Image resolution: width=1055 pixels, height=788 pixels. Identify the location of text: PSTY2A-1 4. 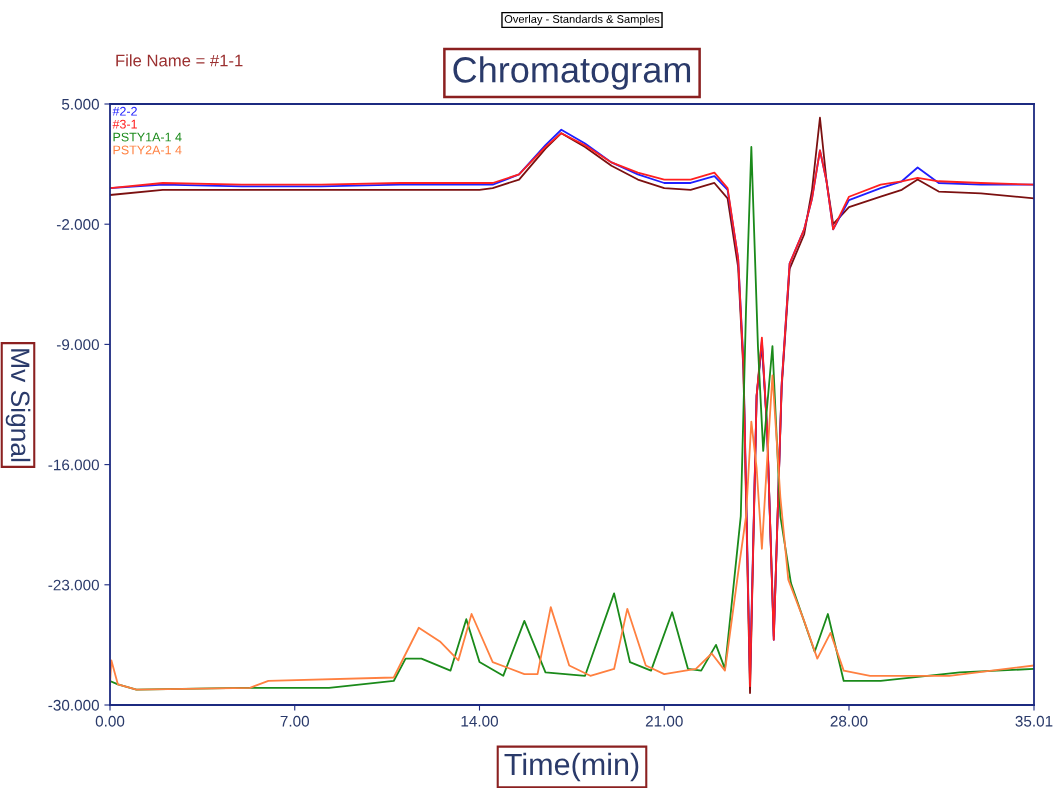
(147, 150).